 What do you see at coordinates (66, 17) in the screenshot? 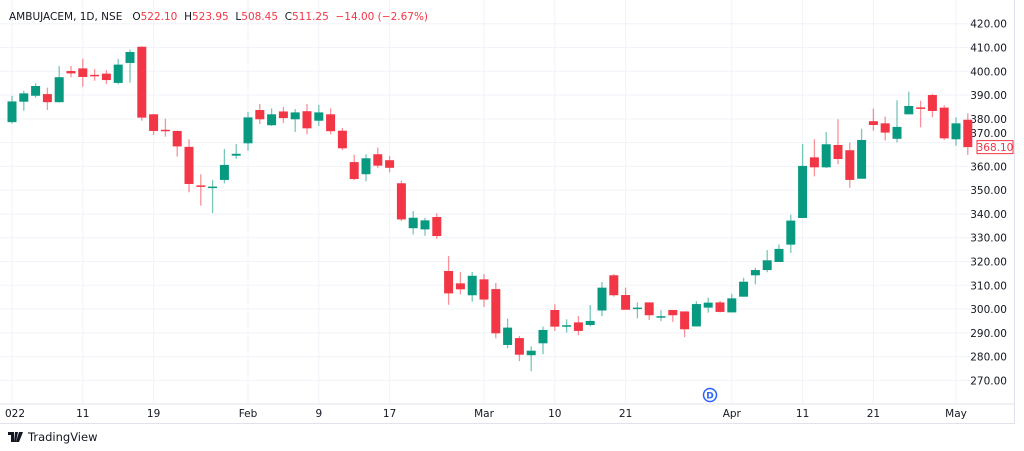
I see `symbol-title: AMBUJACEM, 1D, NSE` at bounding box center [66, 17].